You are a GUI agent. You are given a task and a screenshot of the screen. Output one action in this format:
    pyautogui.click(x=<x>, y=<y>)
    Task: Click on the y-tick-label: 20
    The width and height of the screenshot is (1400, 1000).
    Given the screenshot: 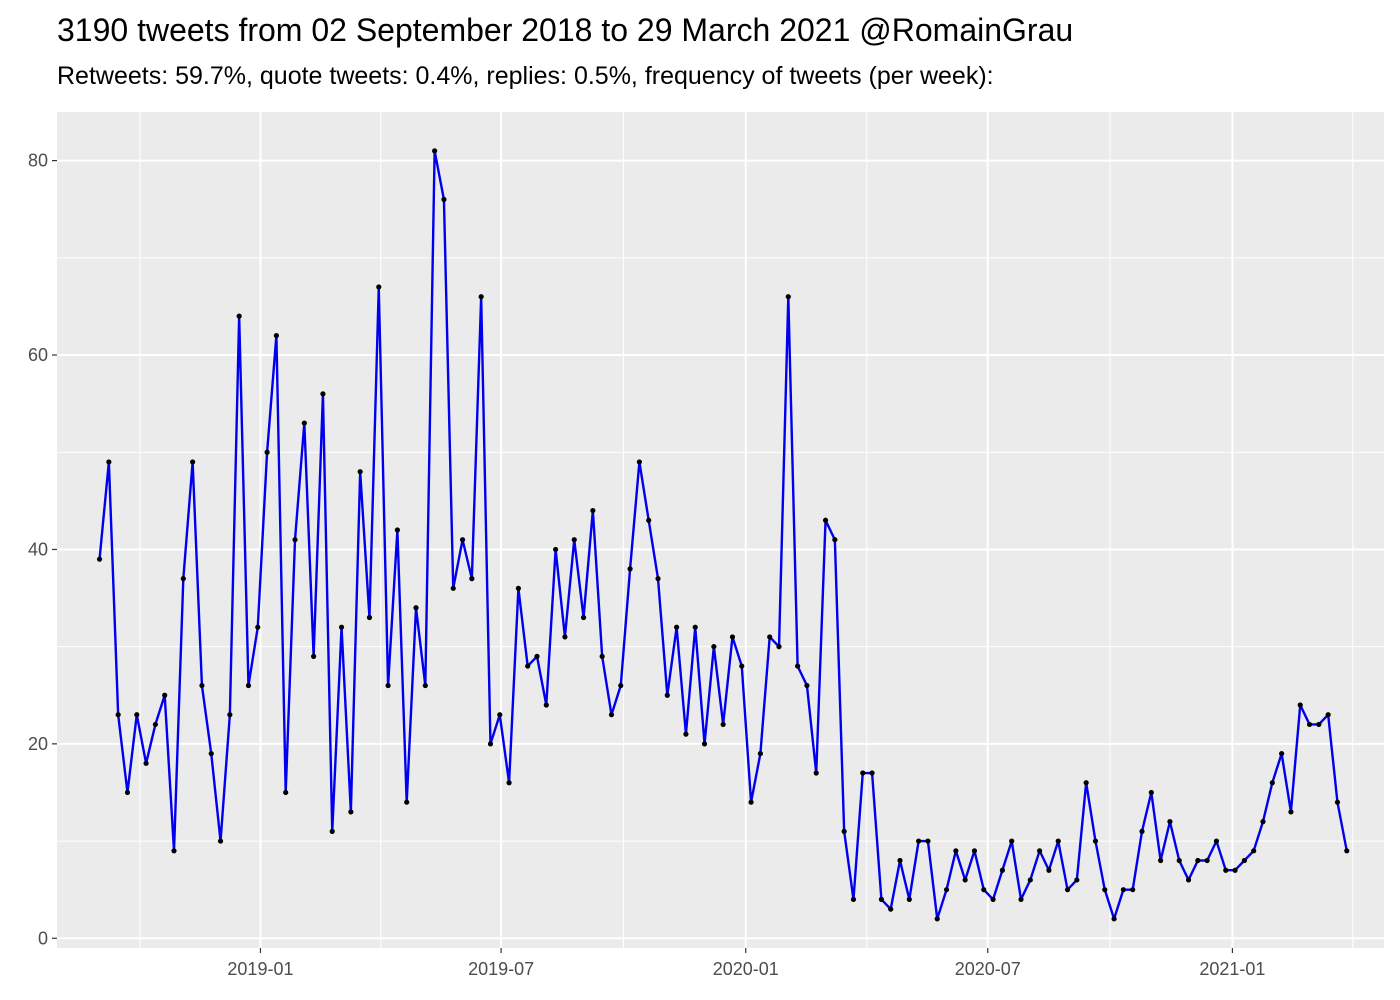 What is the action you would take?
    pyautogui.click(x=38, y=744)
    